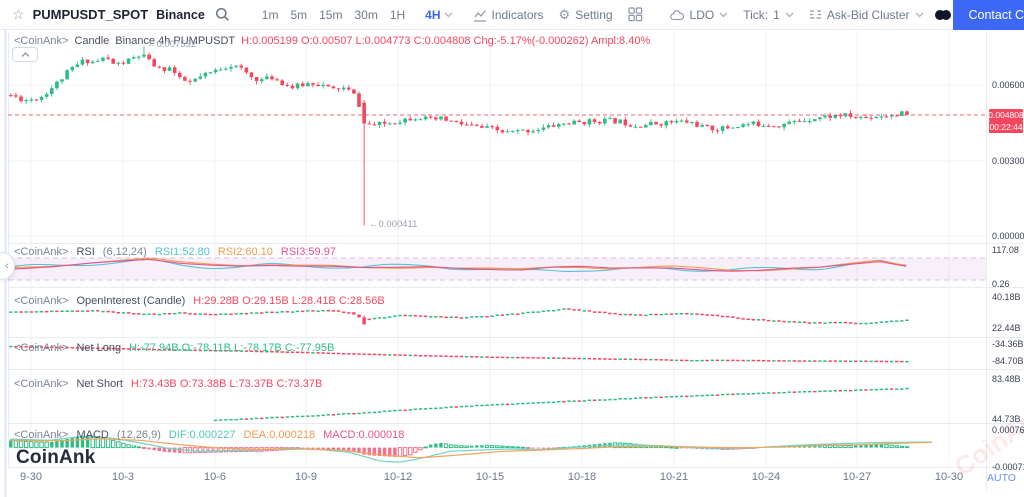  What do you see at coordinates (25, 54) in the screenshot?
I see `legend-collapse-button` at bounding box center [25, 54].